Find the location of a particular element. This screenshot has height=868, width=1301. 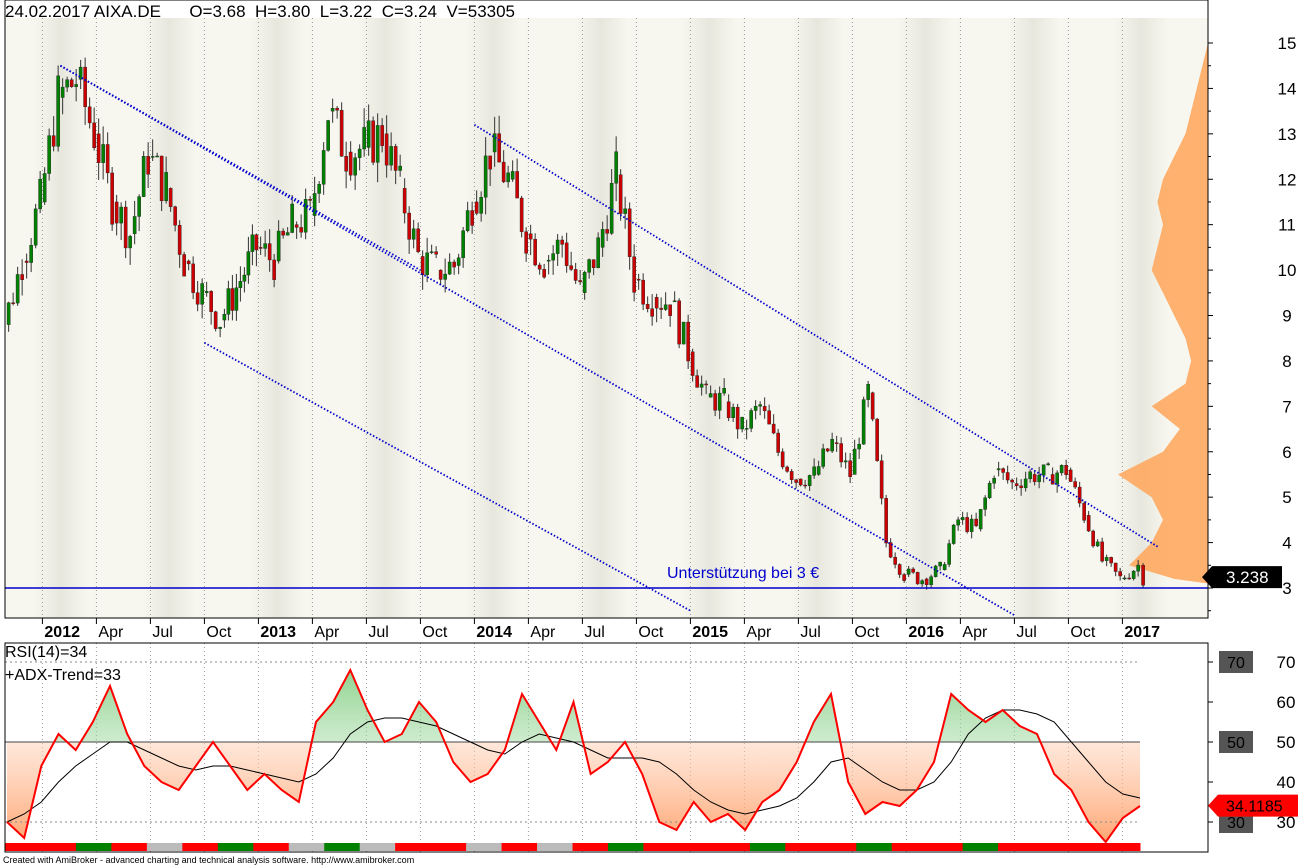

header-volume: V=53305 is located at coordinates (481, 11).